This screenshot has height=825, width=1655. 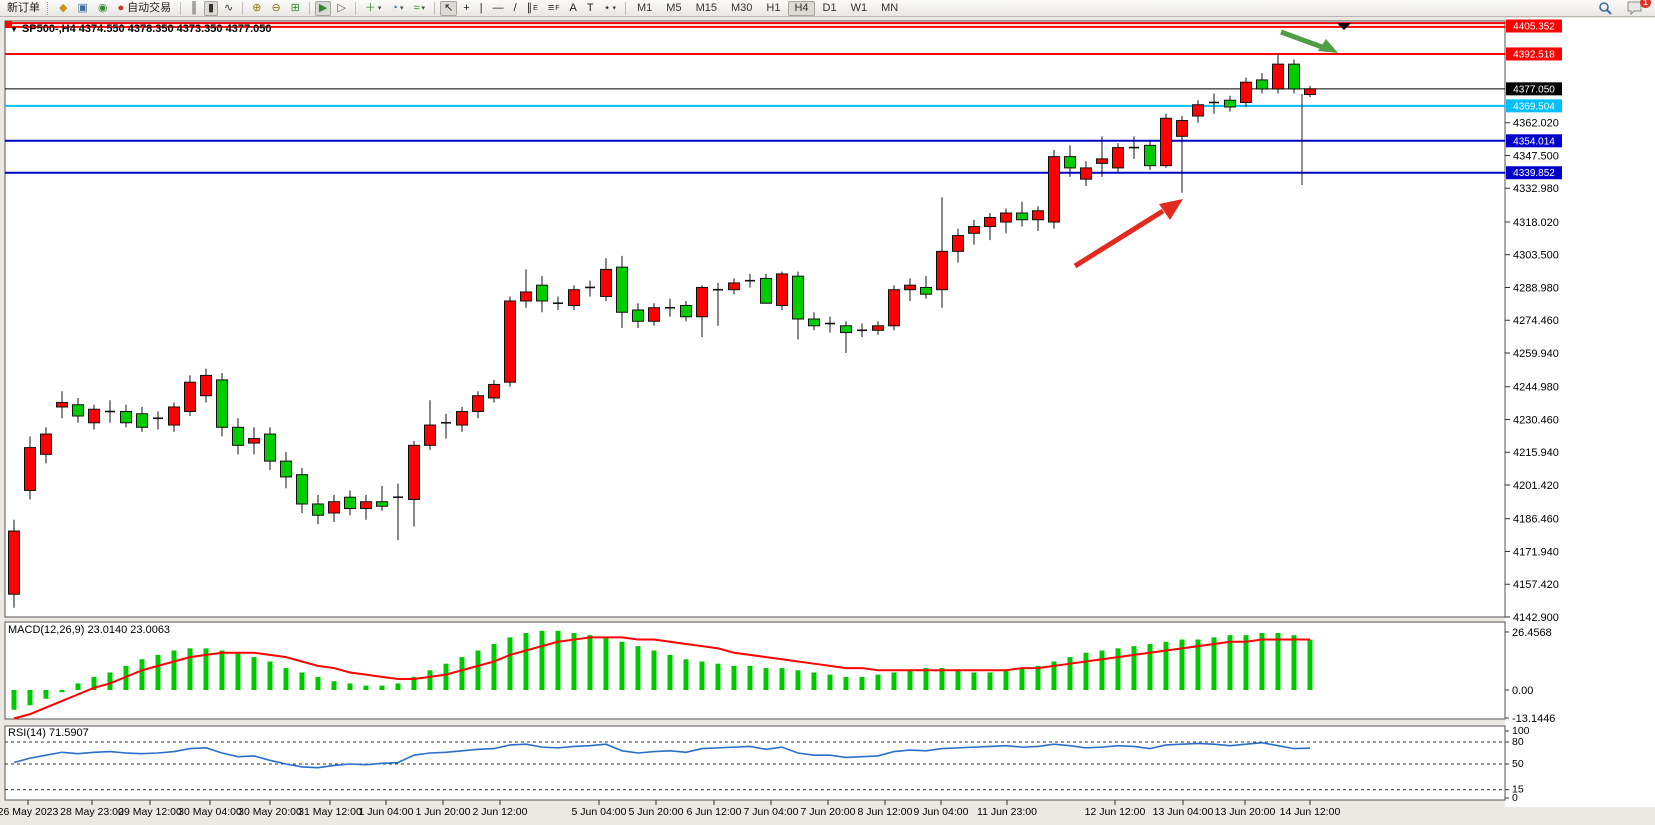 I want to click on data-window-button: ▣, so click(x=82, y=8).